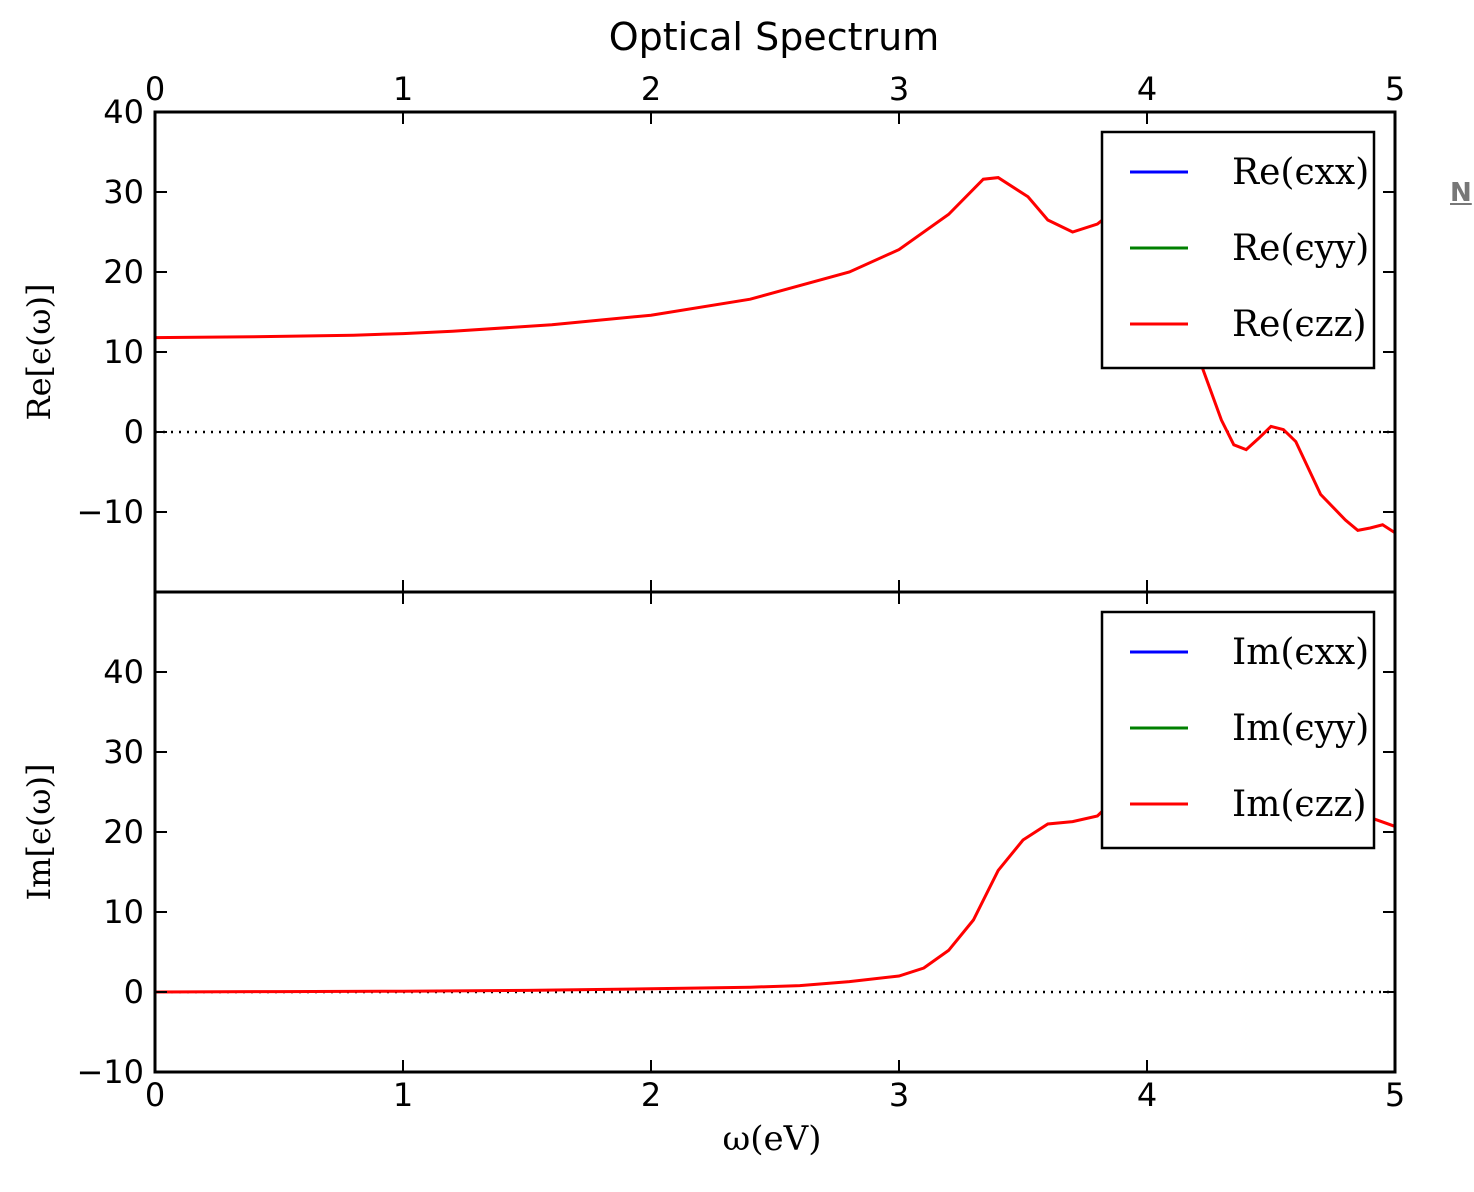 Image resolution: width=1474 pixels, height=1192 pixels. What do you see at coordinates (774, 37) in the screenshot?
I see `chart-title: Optical Spectrum` at bounding box center [774, 37].